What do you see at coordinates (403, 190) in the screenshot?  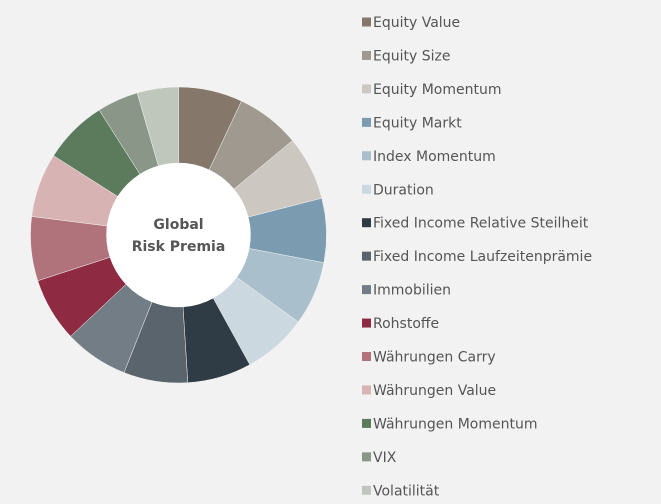 I see `legend-label: Duration` at bounding box center [403, 190].